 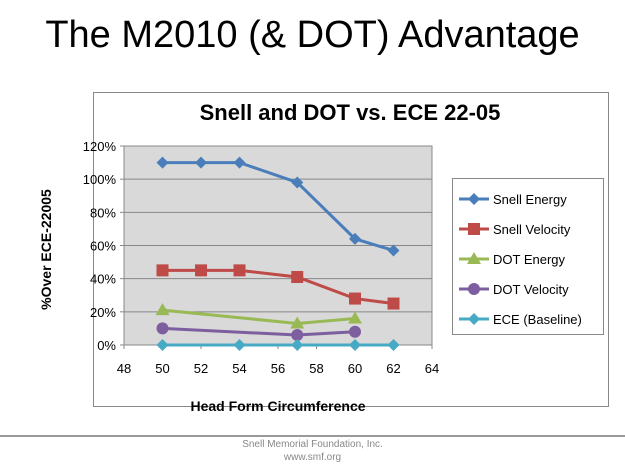 What do you see at coordinates (355, 368) in the screenshot?
I see `x-tick-label: 60` at bounding box center [355, 368].